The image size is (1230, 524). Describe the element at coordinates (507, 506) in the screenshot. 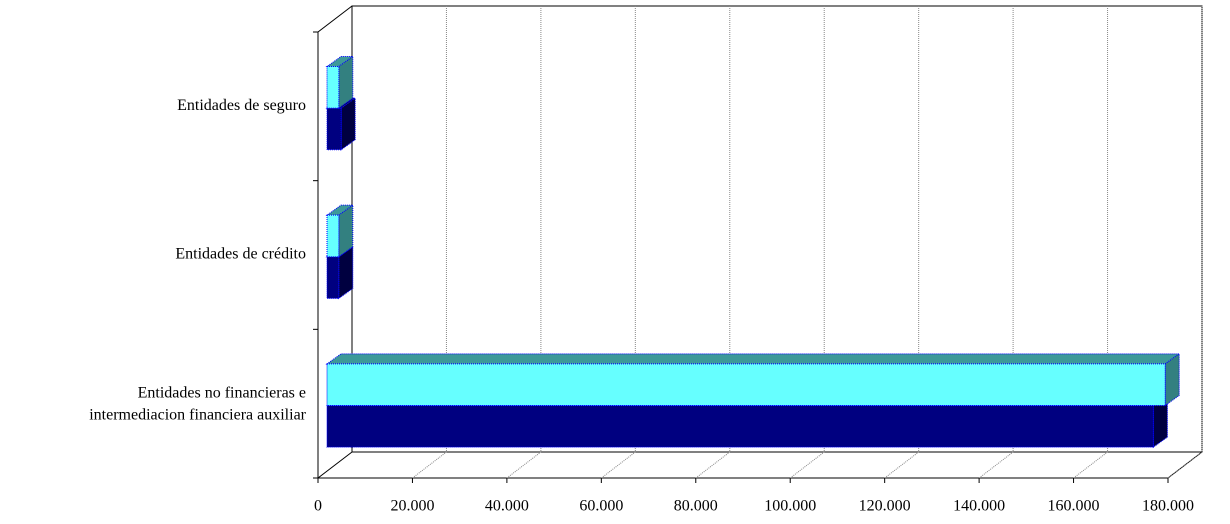

I see `x-tick-label: 40.000` at that location.